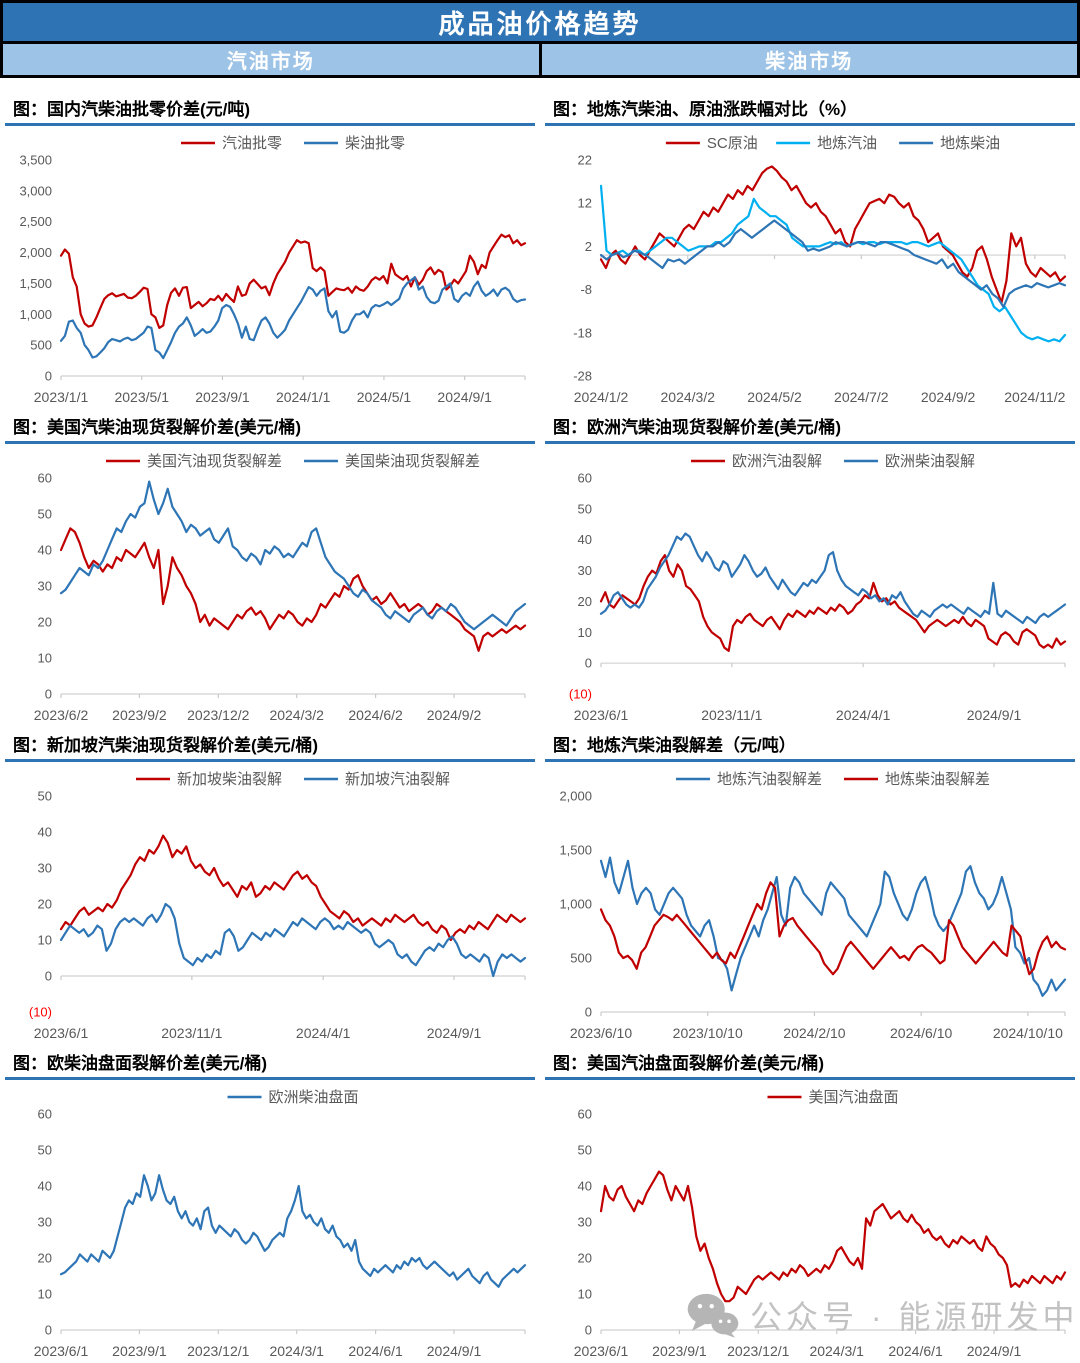 Image resolution: width=1080 pixels, height=1363 pixels. What do you see at coordinates (582, 376) in the screenshot?
I see `svg-text: -28` at bounding box center [582, 376].